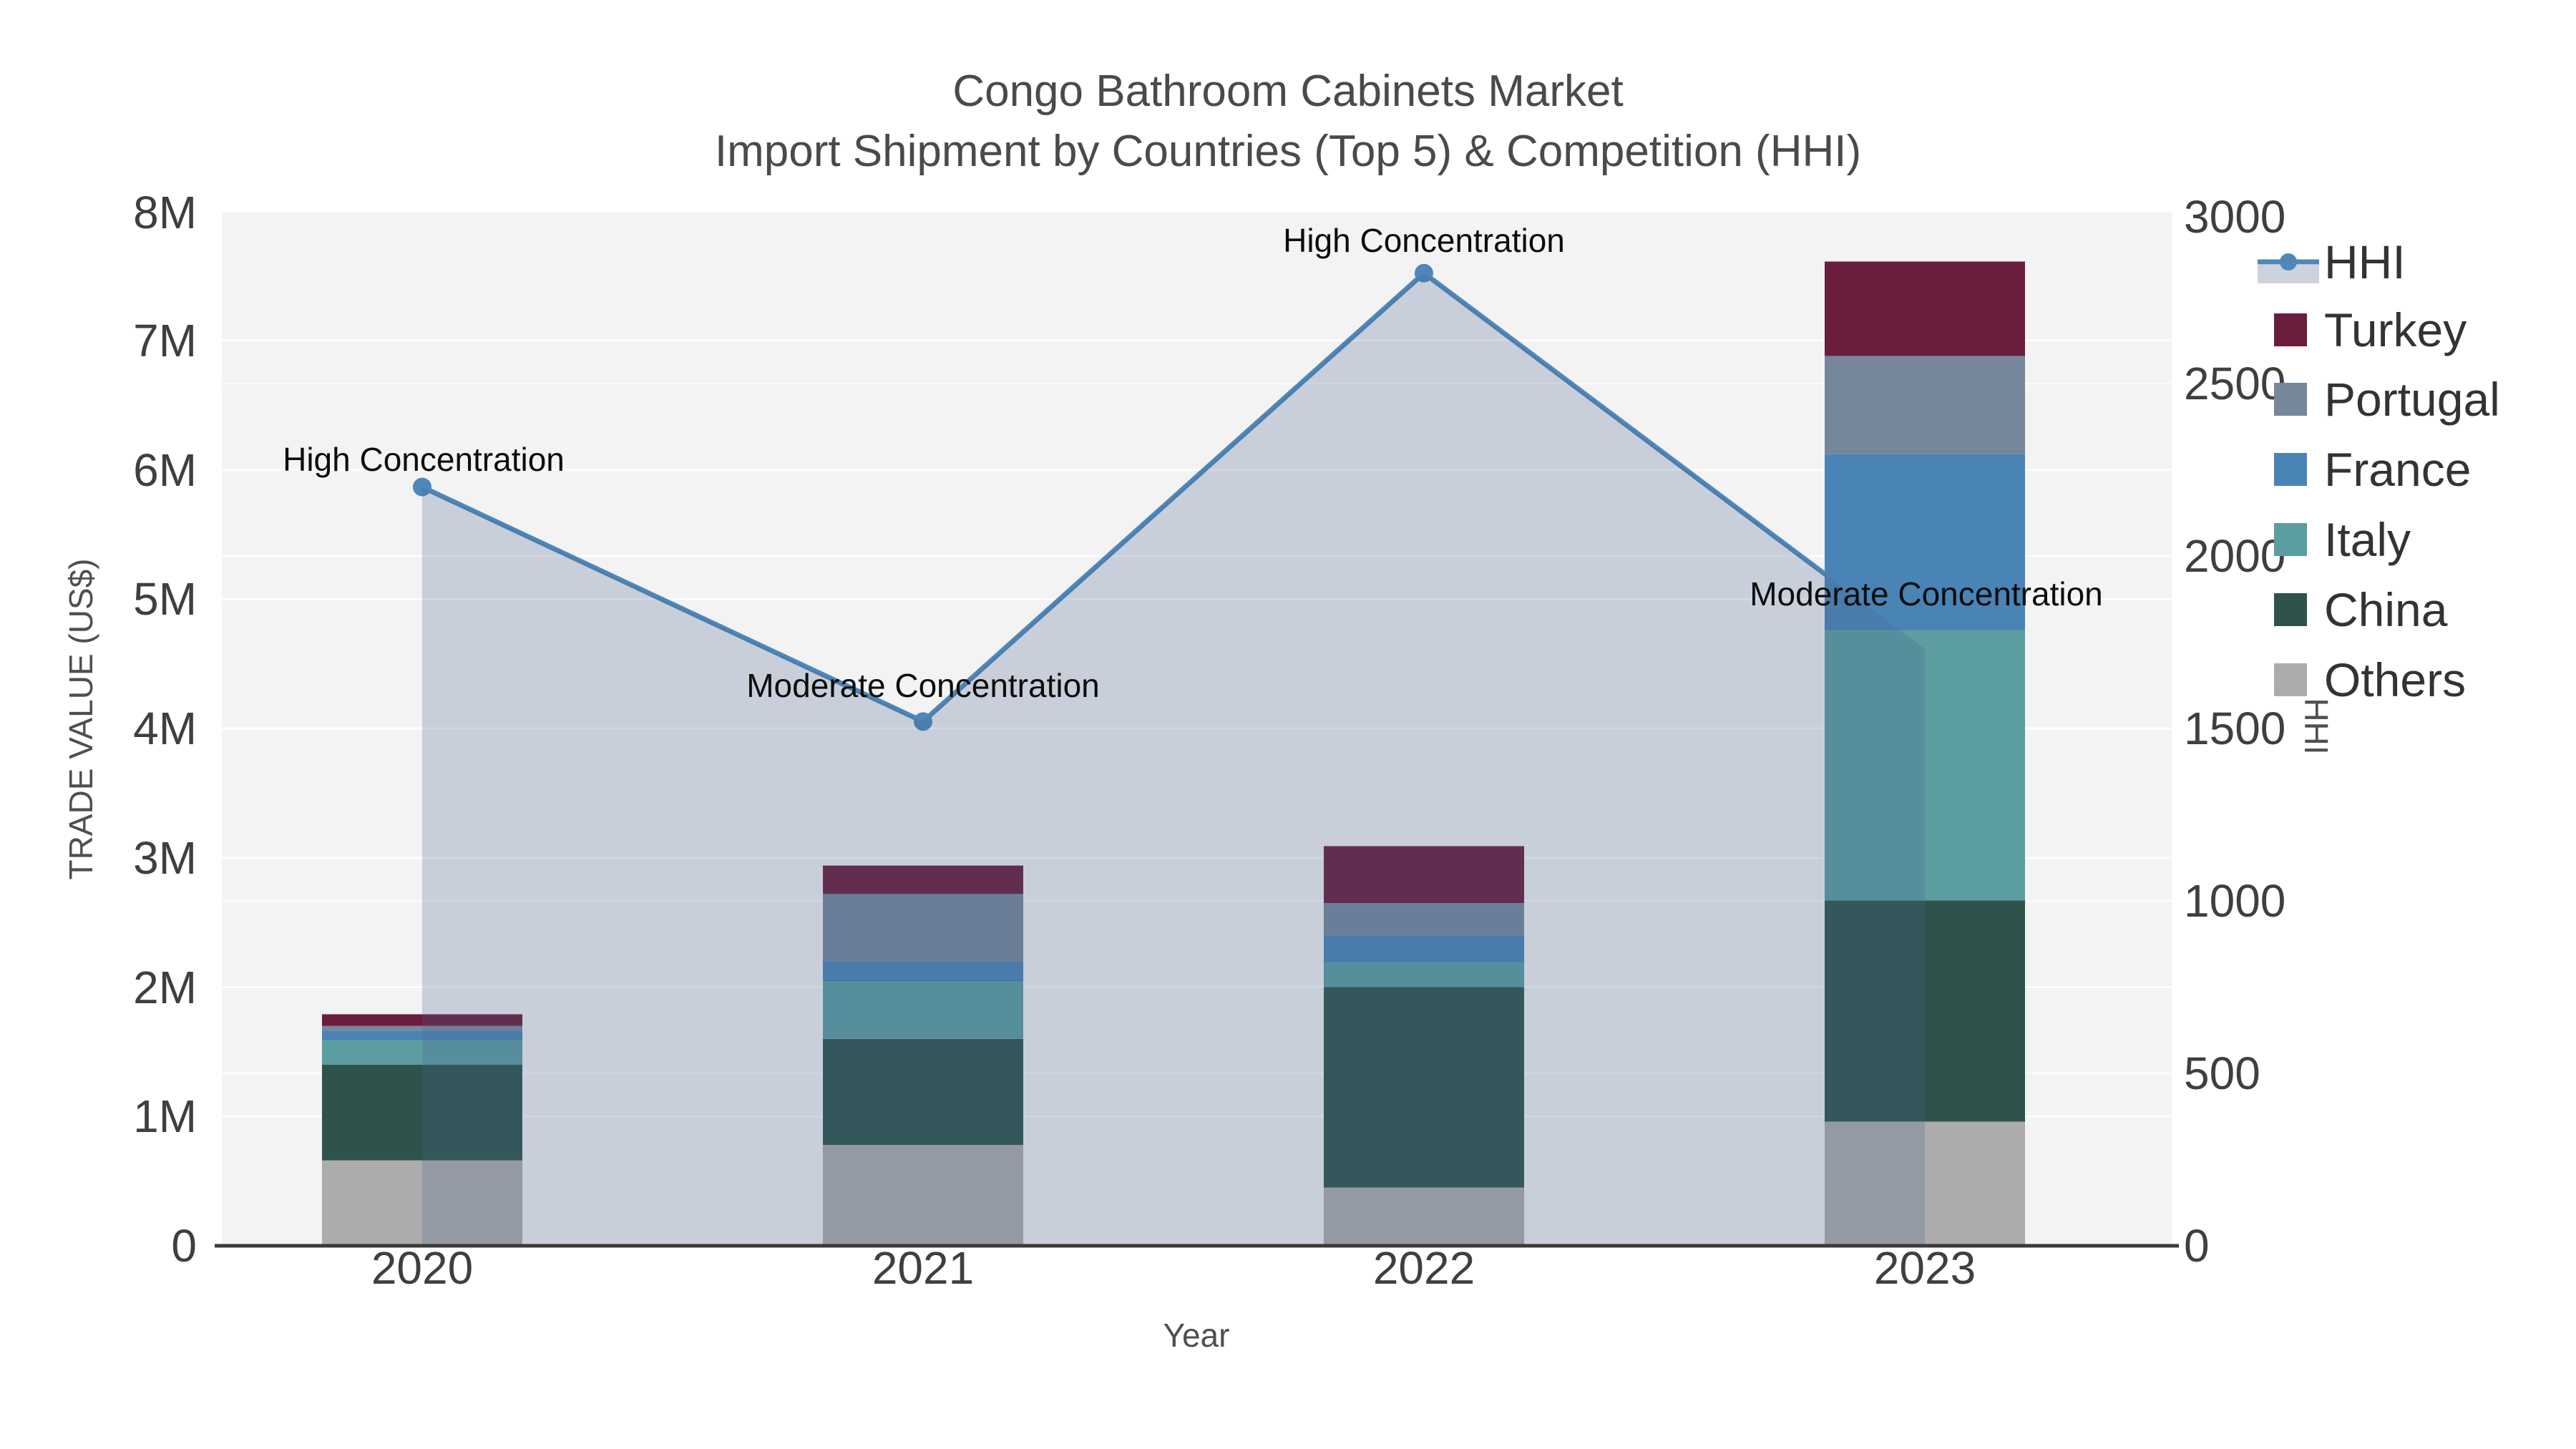 Image resolution: width=2576 pixels, height=1449 pixels. Describe the element at coordinates (422, 1020) in the screenshot. I see `bar-segment-2020-turkey` at that location.